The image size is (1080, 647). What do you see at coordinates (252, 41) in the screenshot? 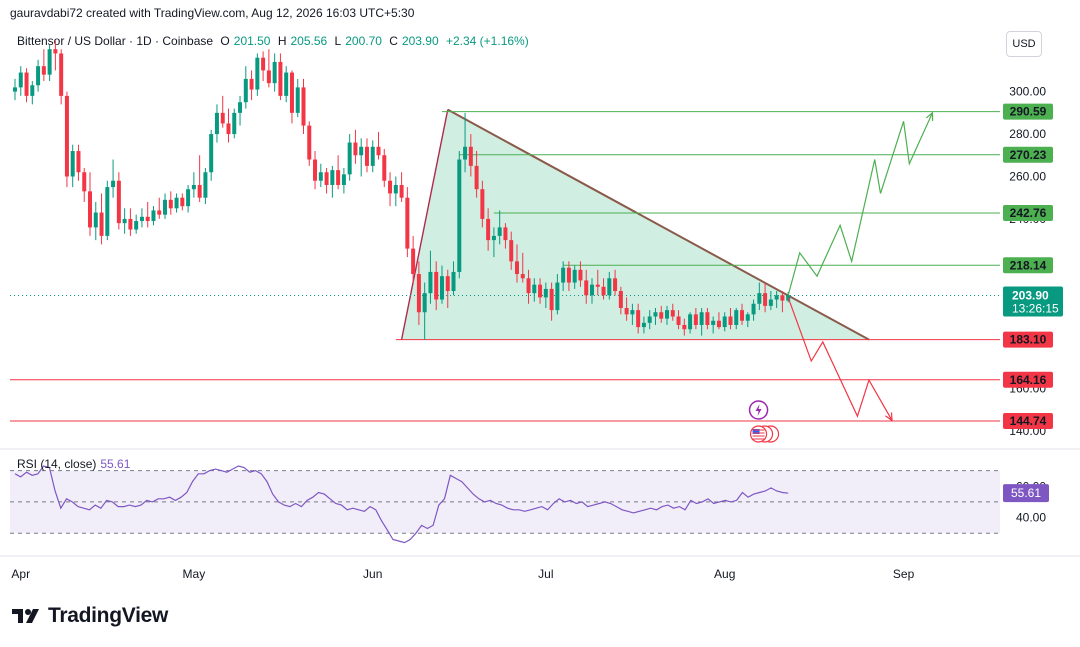
I see `open-value: 201.50` at bounding box center [252, 41].